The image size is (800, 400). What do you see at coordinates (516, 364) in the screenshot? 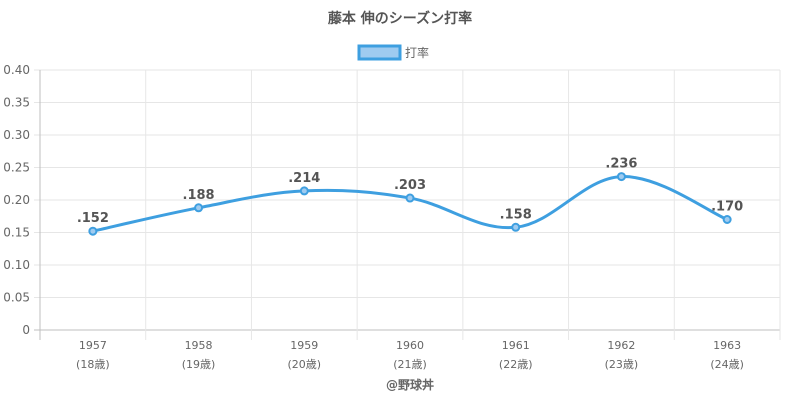
I see `x-tick-sublabel: (22歳)` at bounding box center [516, 364].